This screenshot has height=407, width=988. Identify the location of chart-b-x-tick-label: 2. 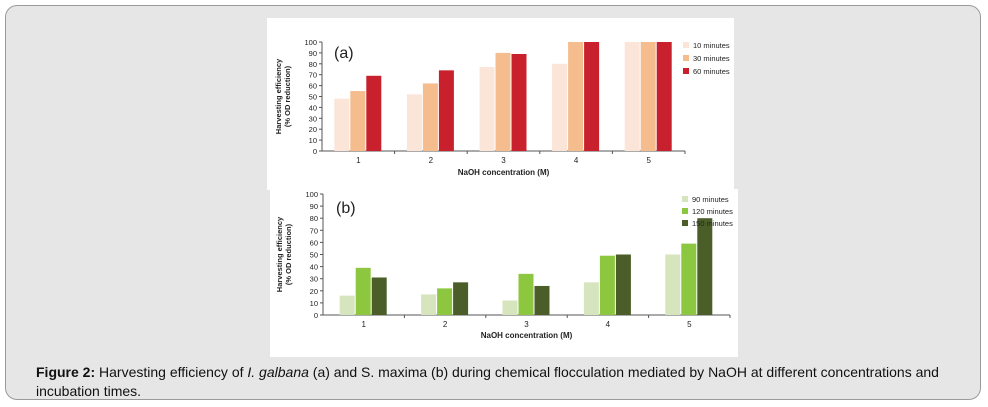
(445, 324).